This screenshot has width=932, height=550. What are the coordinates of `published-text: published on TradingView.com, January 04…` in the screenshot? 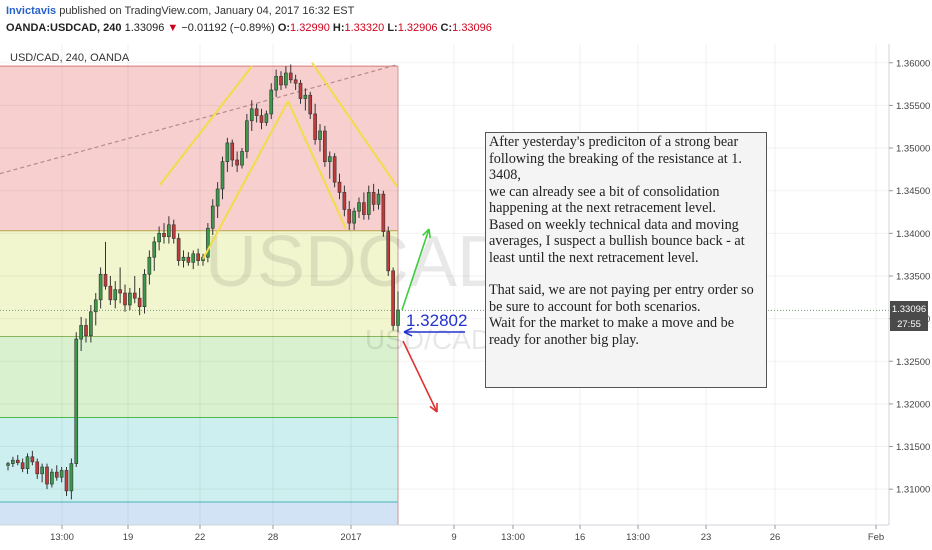 It's located at (205, 11).